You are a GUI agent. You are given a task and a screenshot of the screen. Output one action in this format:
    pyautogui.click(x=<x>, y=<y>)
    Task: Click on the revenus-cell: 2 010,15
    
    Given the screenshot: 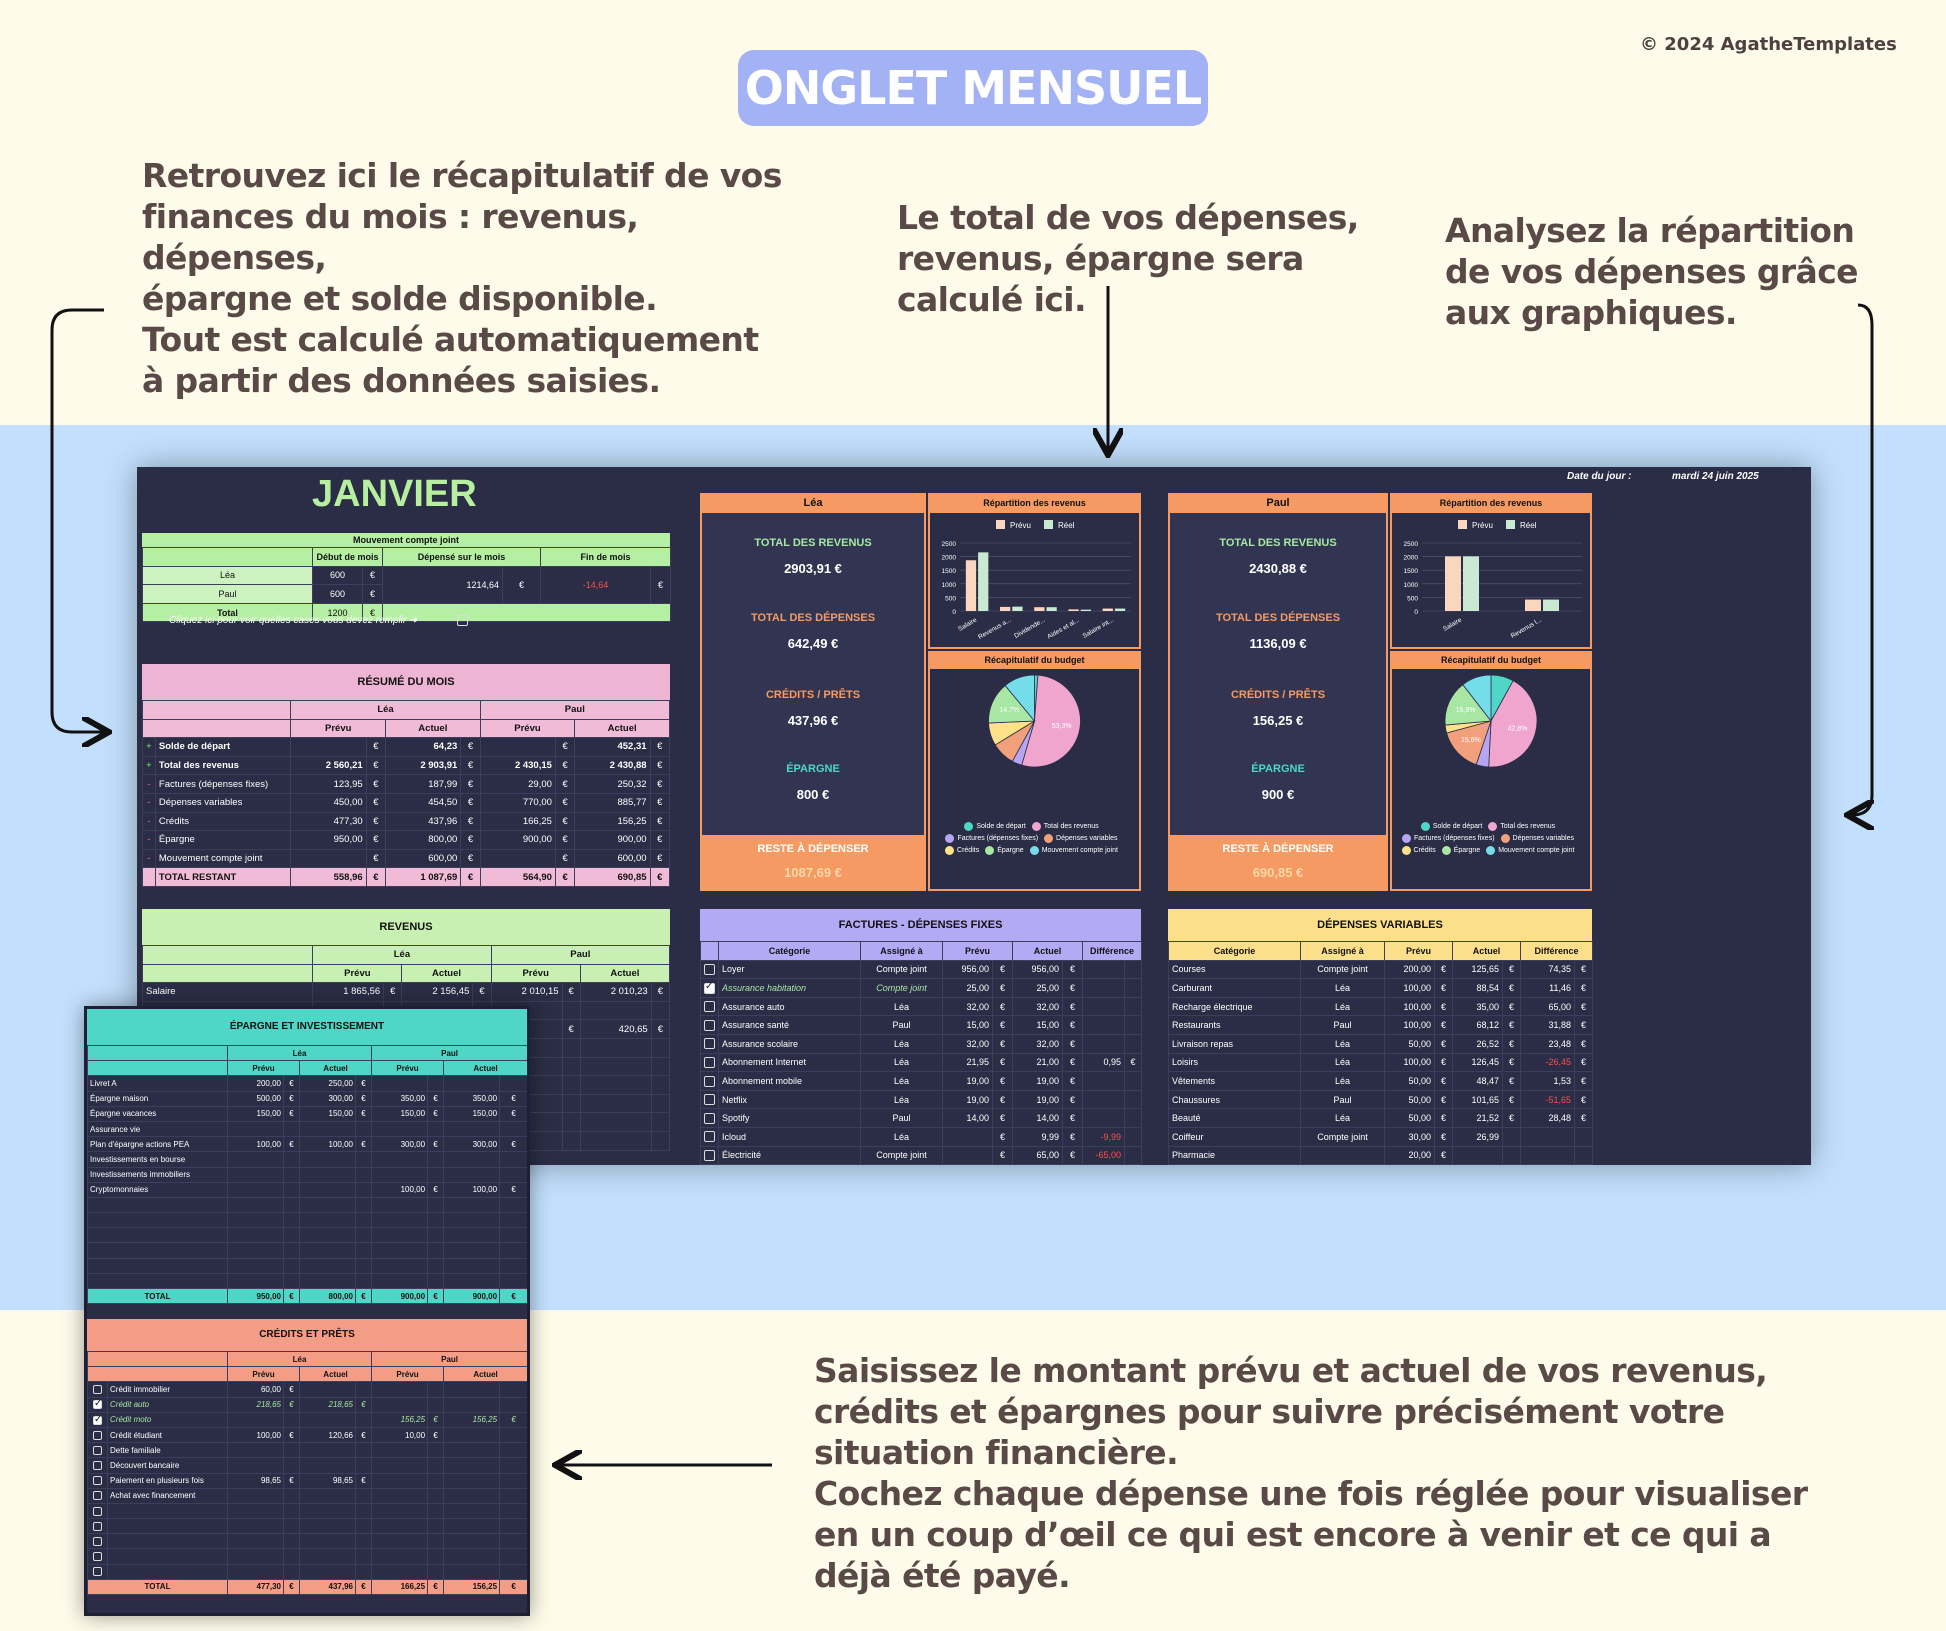 What is the action you would take?
    pyautogui.click(x=526, y=992)
    